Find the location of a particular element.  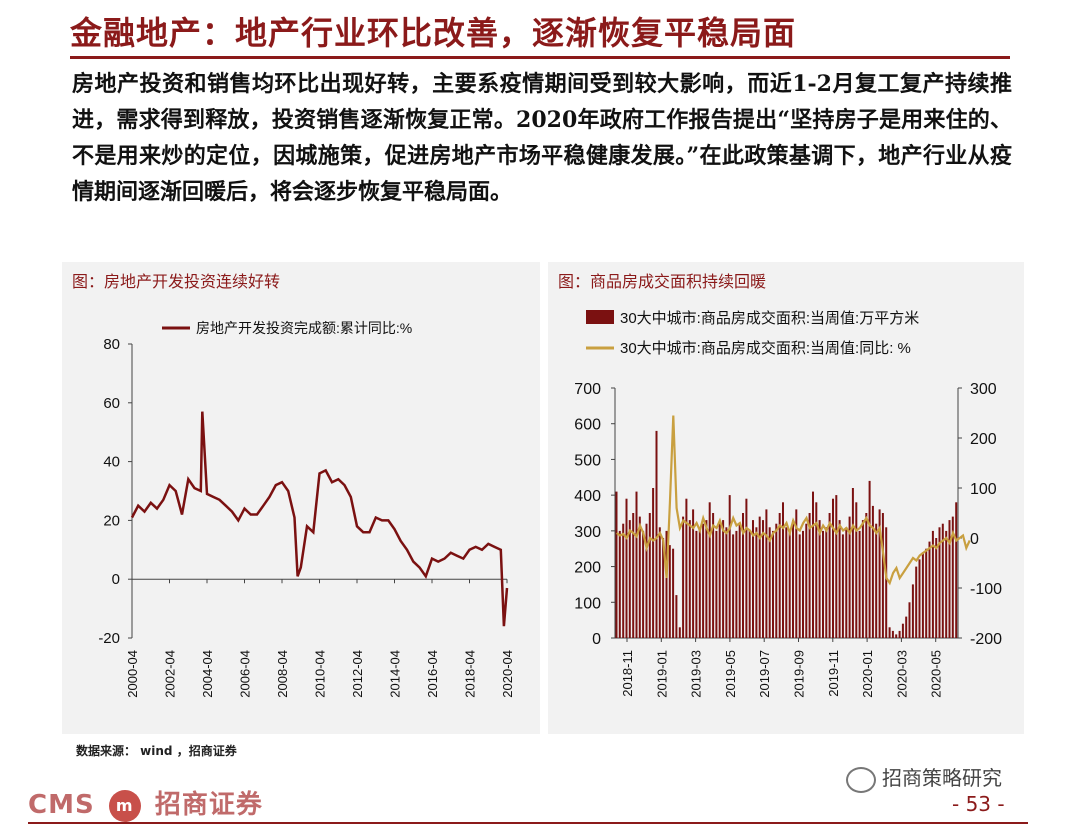

wechat-icon is located at coordinates (861, 779).